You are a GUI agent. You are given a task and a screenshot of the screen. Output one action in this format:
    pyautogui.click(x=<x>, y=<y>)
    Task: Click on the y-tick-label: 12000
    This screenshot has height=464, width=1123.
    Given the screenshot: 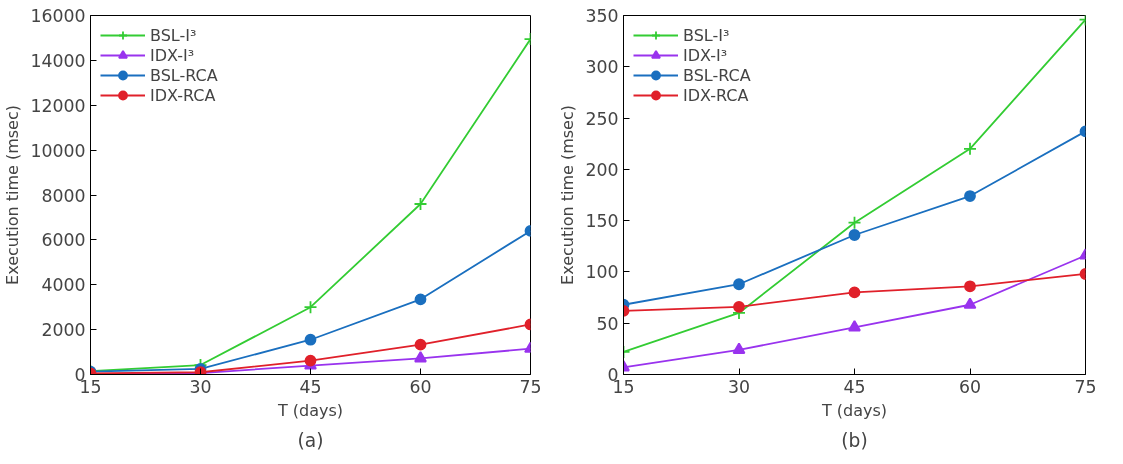 What is the action you would take?
    pyautogui.click(x=58, y=105)
    